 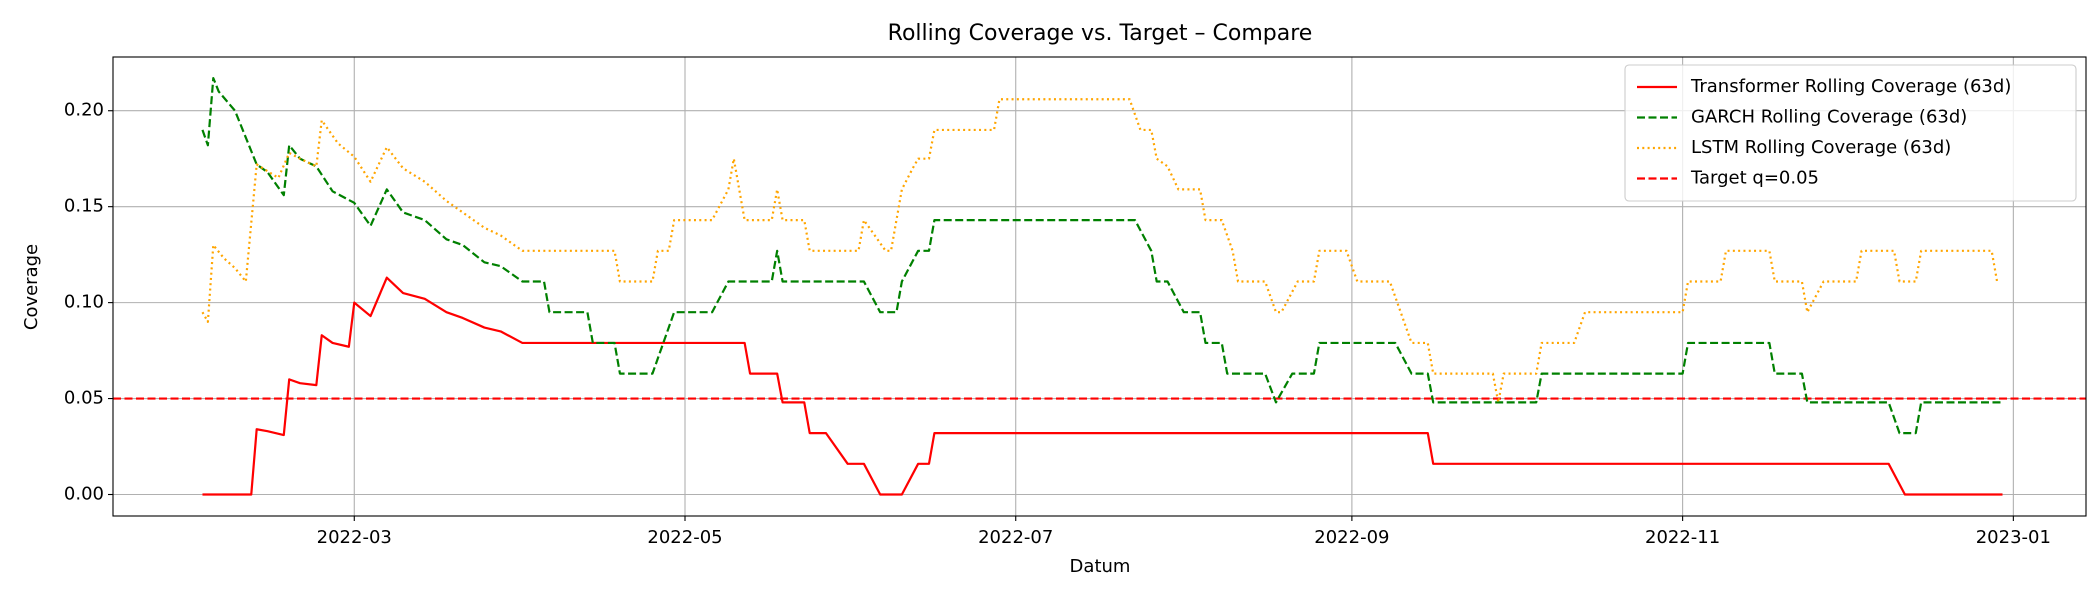 What do you see at coordinates (1351, 537) in the screenshot?
I see `x-tick-label: 2022-09` at bounding box center [1351, 537].